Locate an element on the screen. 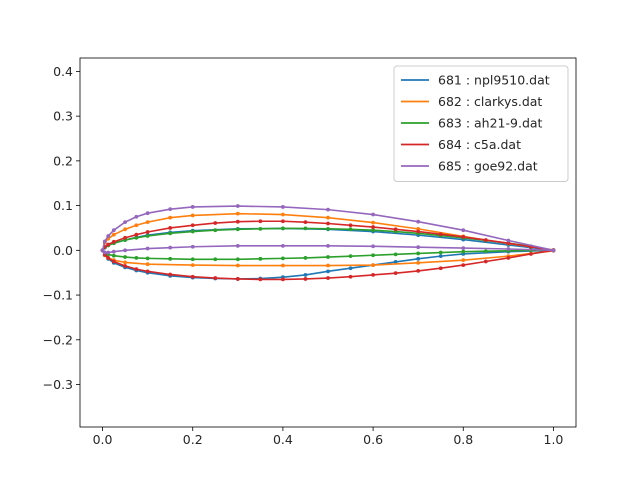 The width and height of the screenshot is (640, 480). legend-label: 684 : c5a.dat is located at coordinates (479, 144).